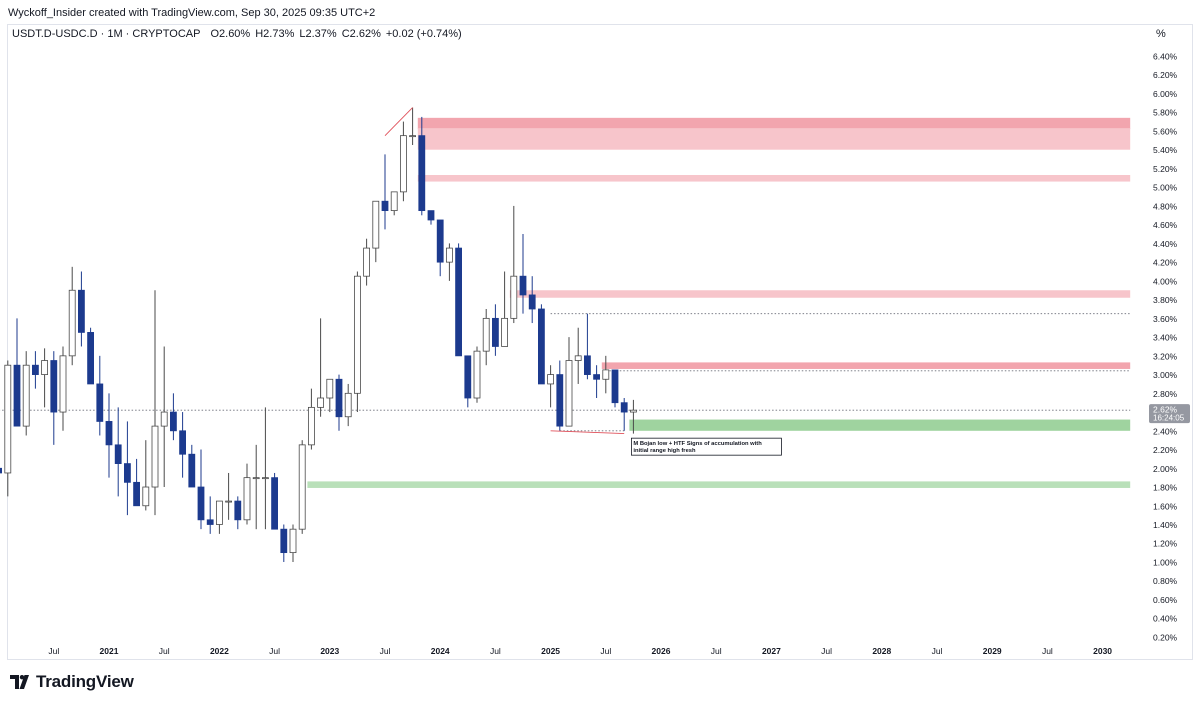 The image size is (1200, 704). I want to click on last-price-tag, so click(1169, 414).